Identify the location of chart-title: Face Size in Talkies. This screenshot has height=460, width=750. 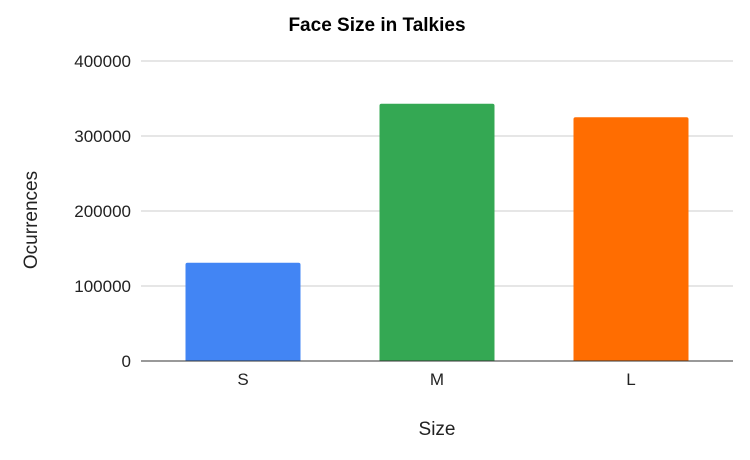
(376, 25).